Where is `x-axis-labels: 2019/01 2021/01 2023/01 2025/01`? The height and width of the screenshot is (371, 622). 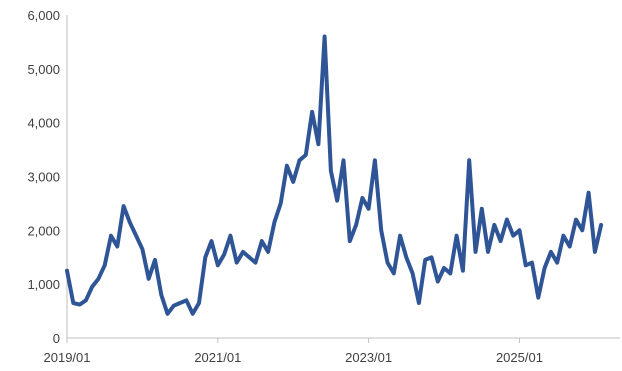 x-axis-labels: 2019/01 2021/01 2023/01 2025/01 is located at coordinates (293, 357).